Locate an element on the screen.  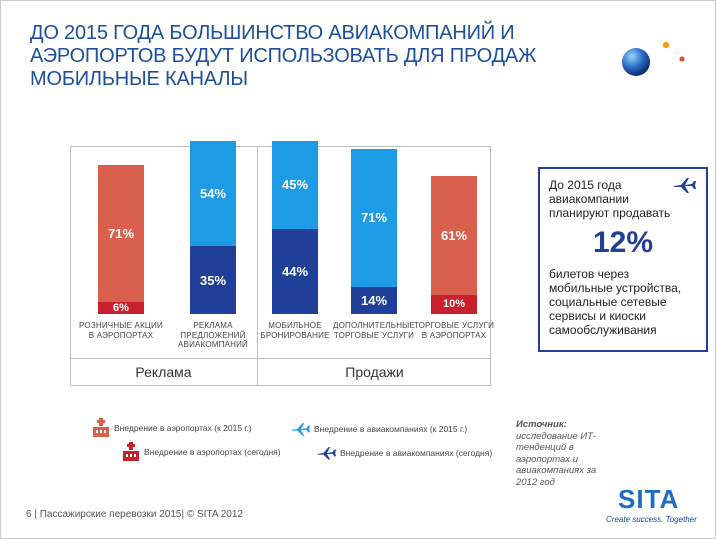
info-line: социальные сетевые is located at coordinates (608, 302).